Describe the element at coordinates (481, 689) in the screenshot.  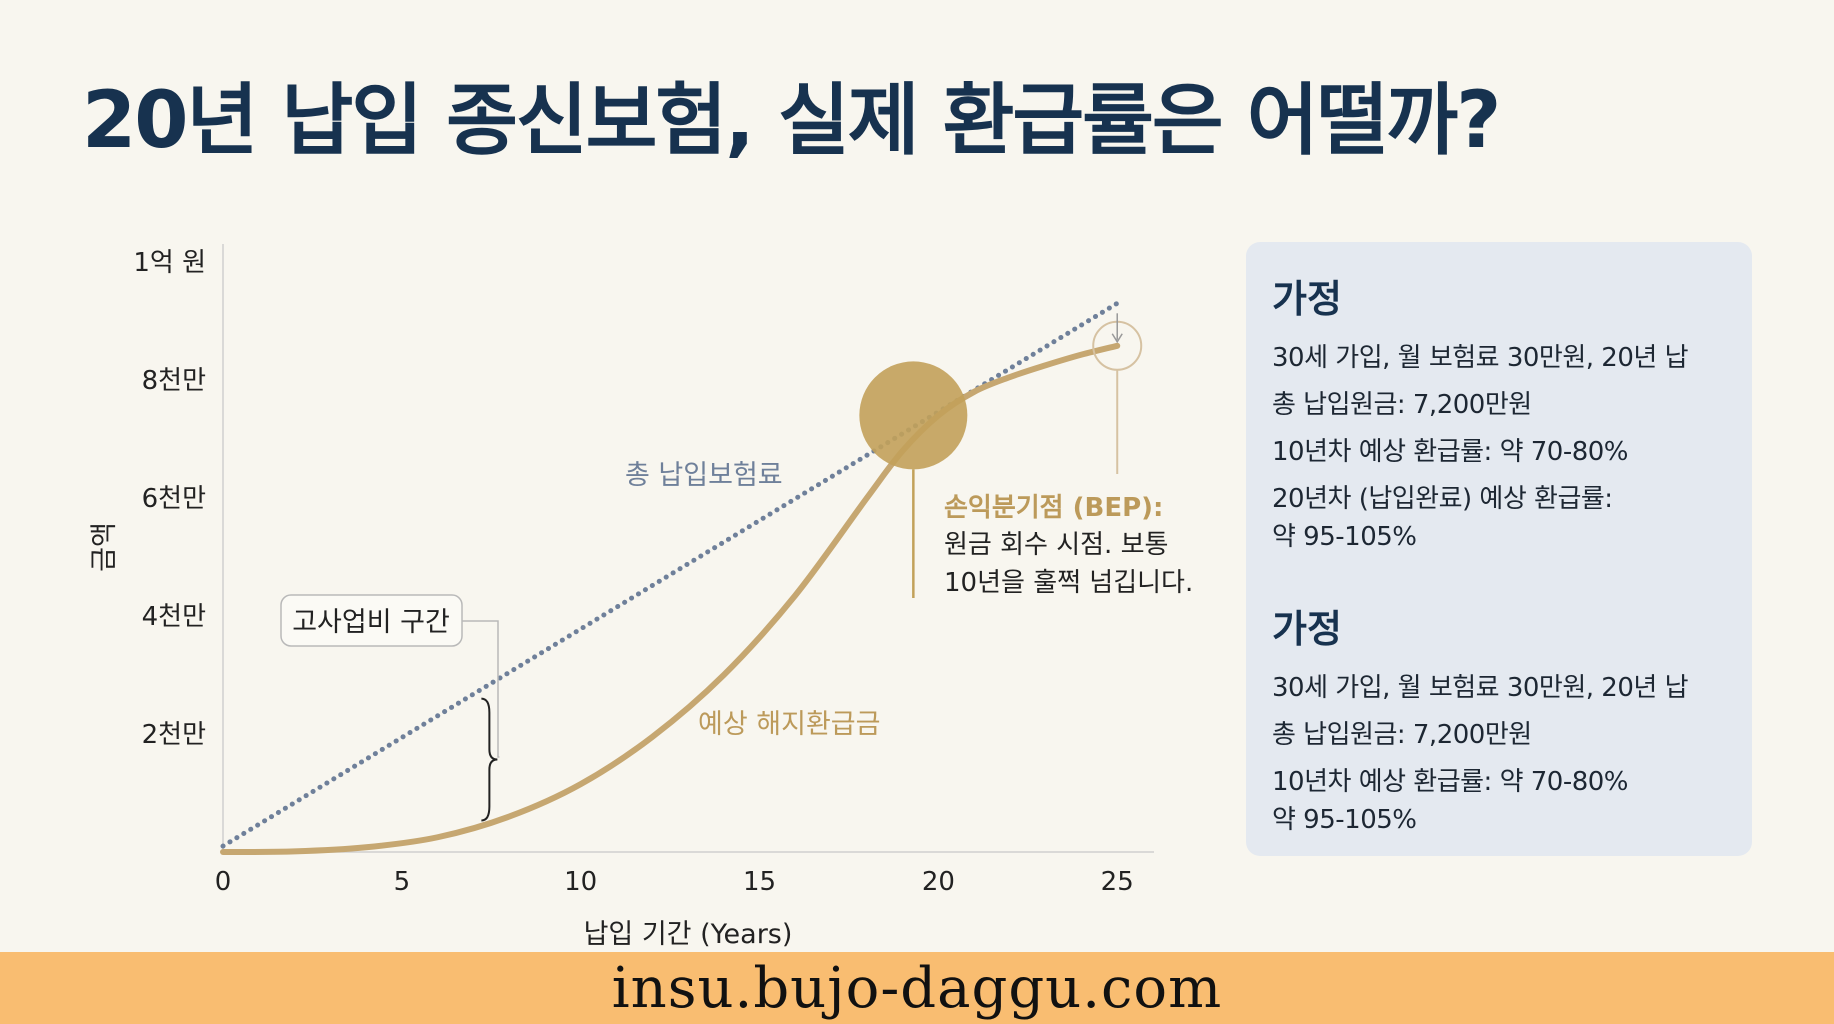
I see `cost-zone-connector` at that location.